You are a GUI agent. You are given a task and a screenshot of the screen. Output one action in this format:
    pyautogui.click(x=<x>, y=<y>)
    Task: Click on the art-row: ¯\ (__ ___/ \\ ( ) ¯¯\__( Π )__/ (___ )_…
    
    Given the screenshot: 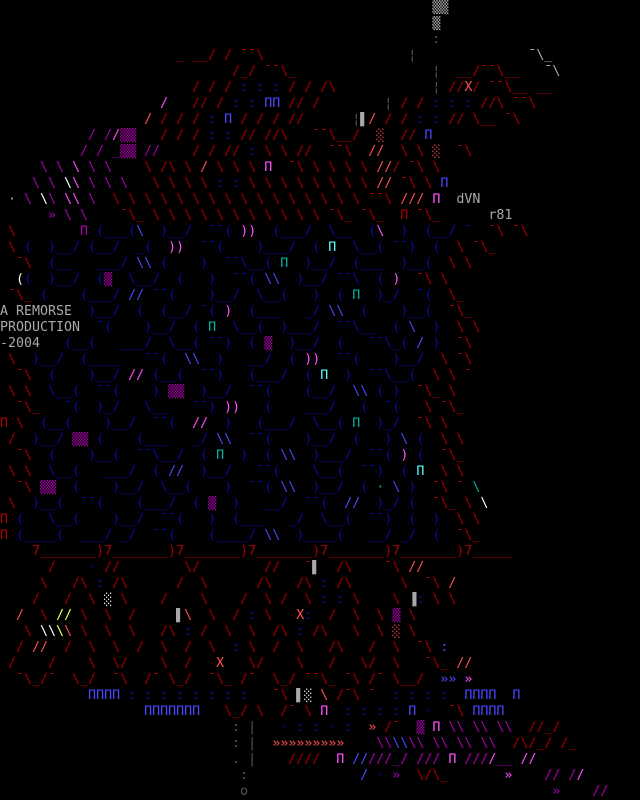 What is the action you would take?
    pyautogui.click(x=236, y=263)
    